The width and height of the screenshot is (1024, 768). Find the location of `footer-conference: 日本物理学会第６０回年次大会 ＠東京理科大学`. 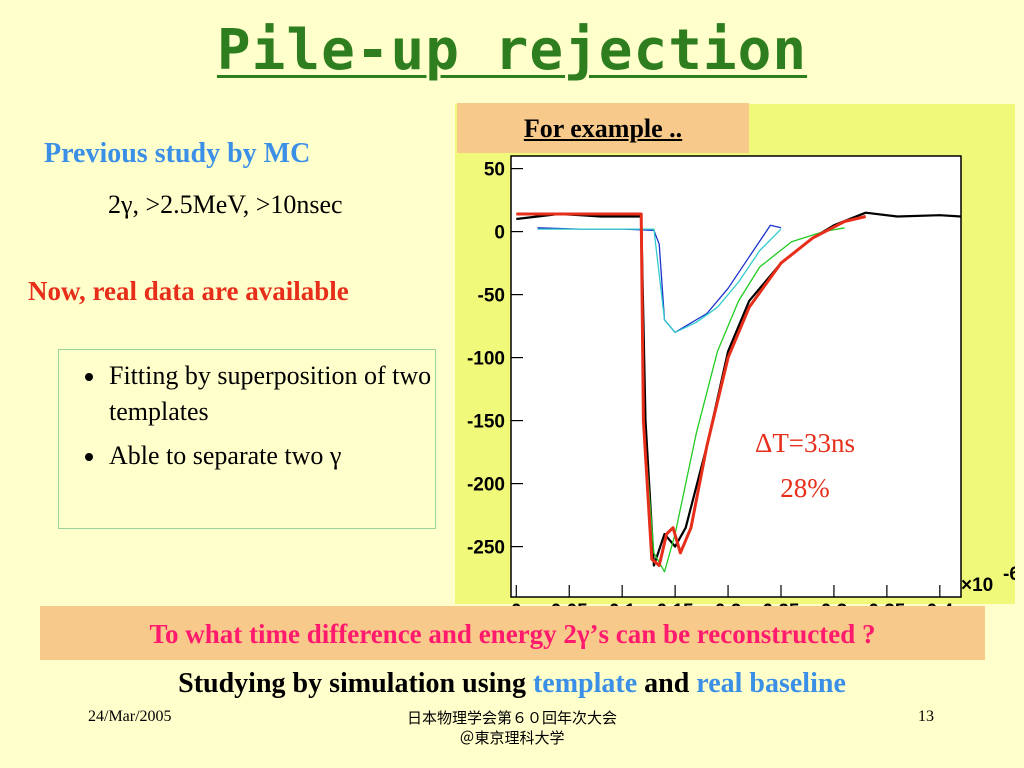

footer-conference: 日本物理学会第６０回年次大会 ＠東京理科大学 is located at coordinates (512, 728).